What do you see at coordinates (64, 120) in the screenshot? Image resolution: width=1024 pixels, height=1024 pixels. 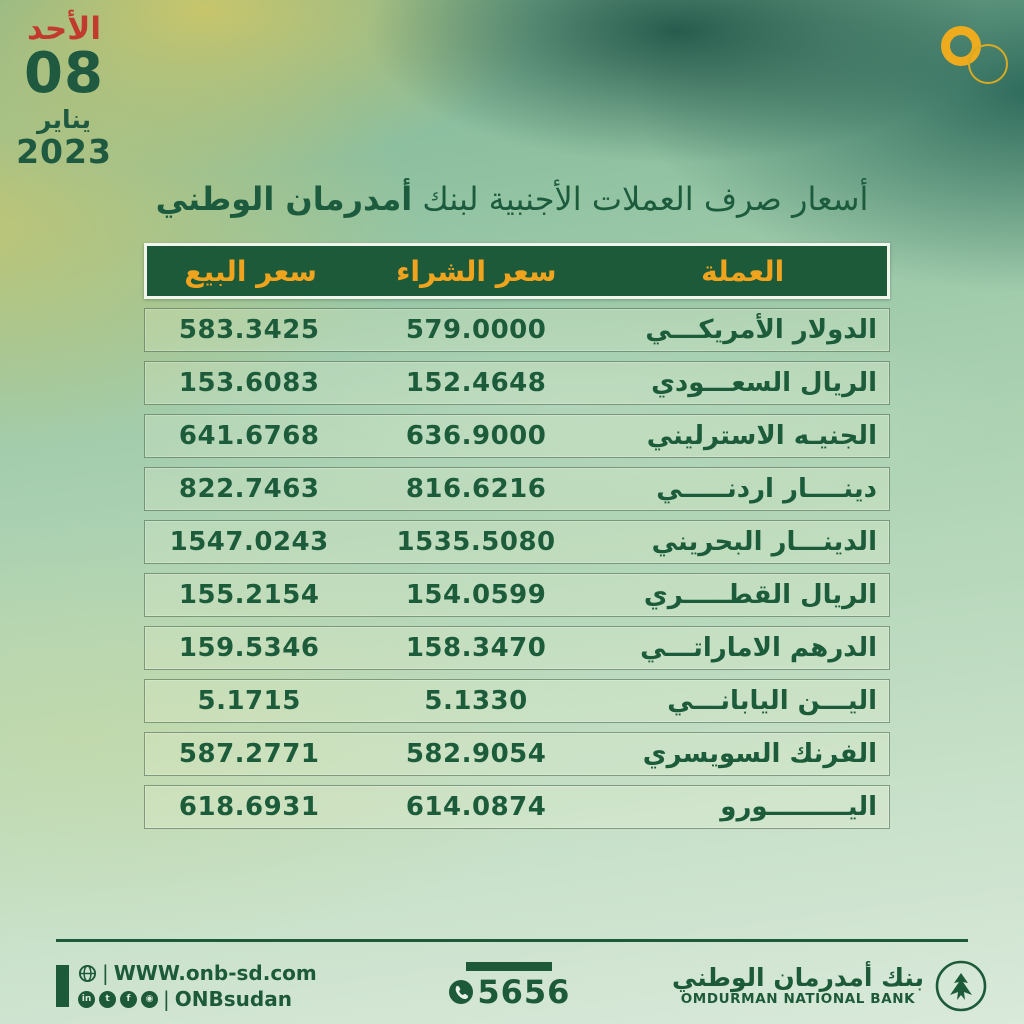 I see `date-month: يناير` at bounding box center [64, 120].